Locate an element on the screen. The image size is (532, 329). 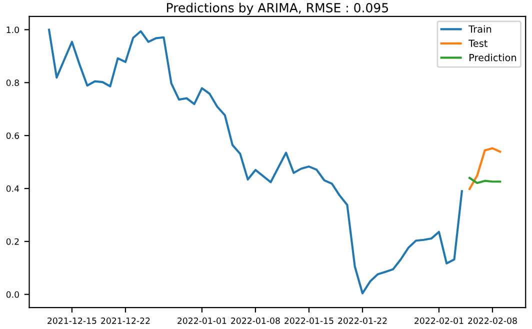
x-tick-label: 2021-12-22 is located at coordinates (125, 320).